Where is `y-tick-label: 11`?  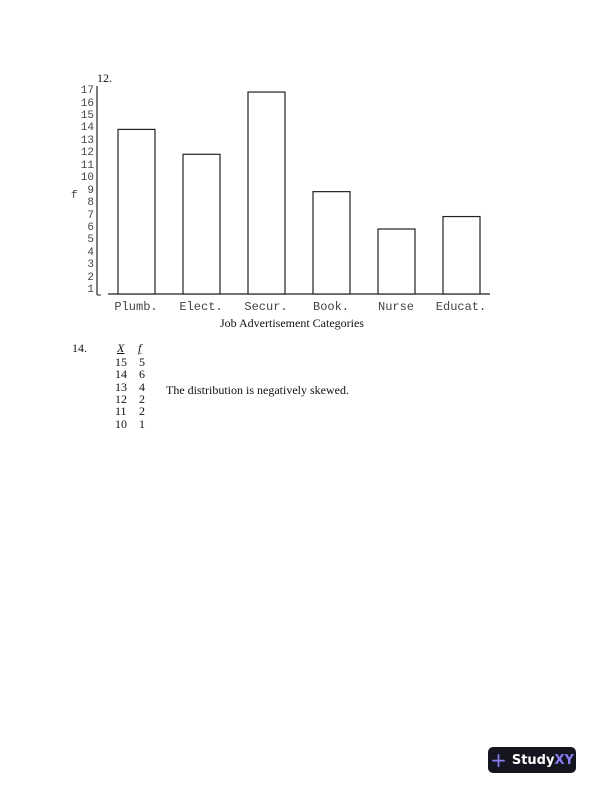
y-tick-label: 11 is located at coordinates (87, 165).